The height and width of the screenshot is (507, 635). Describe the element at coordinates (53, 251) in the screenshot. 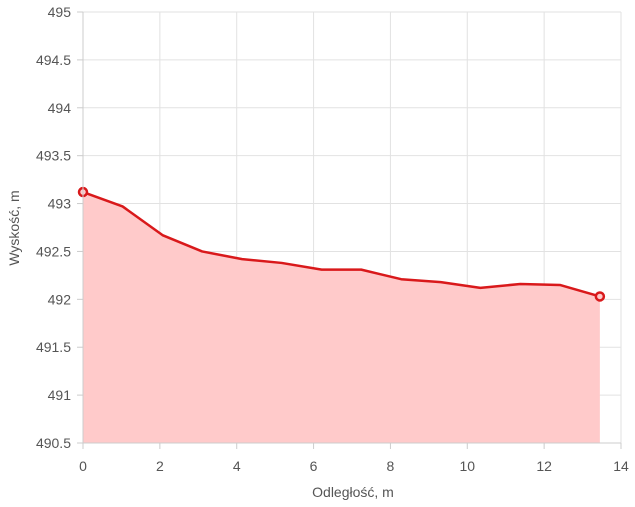

I see `y-tick-label: 492.5` at that location.